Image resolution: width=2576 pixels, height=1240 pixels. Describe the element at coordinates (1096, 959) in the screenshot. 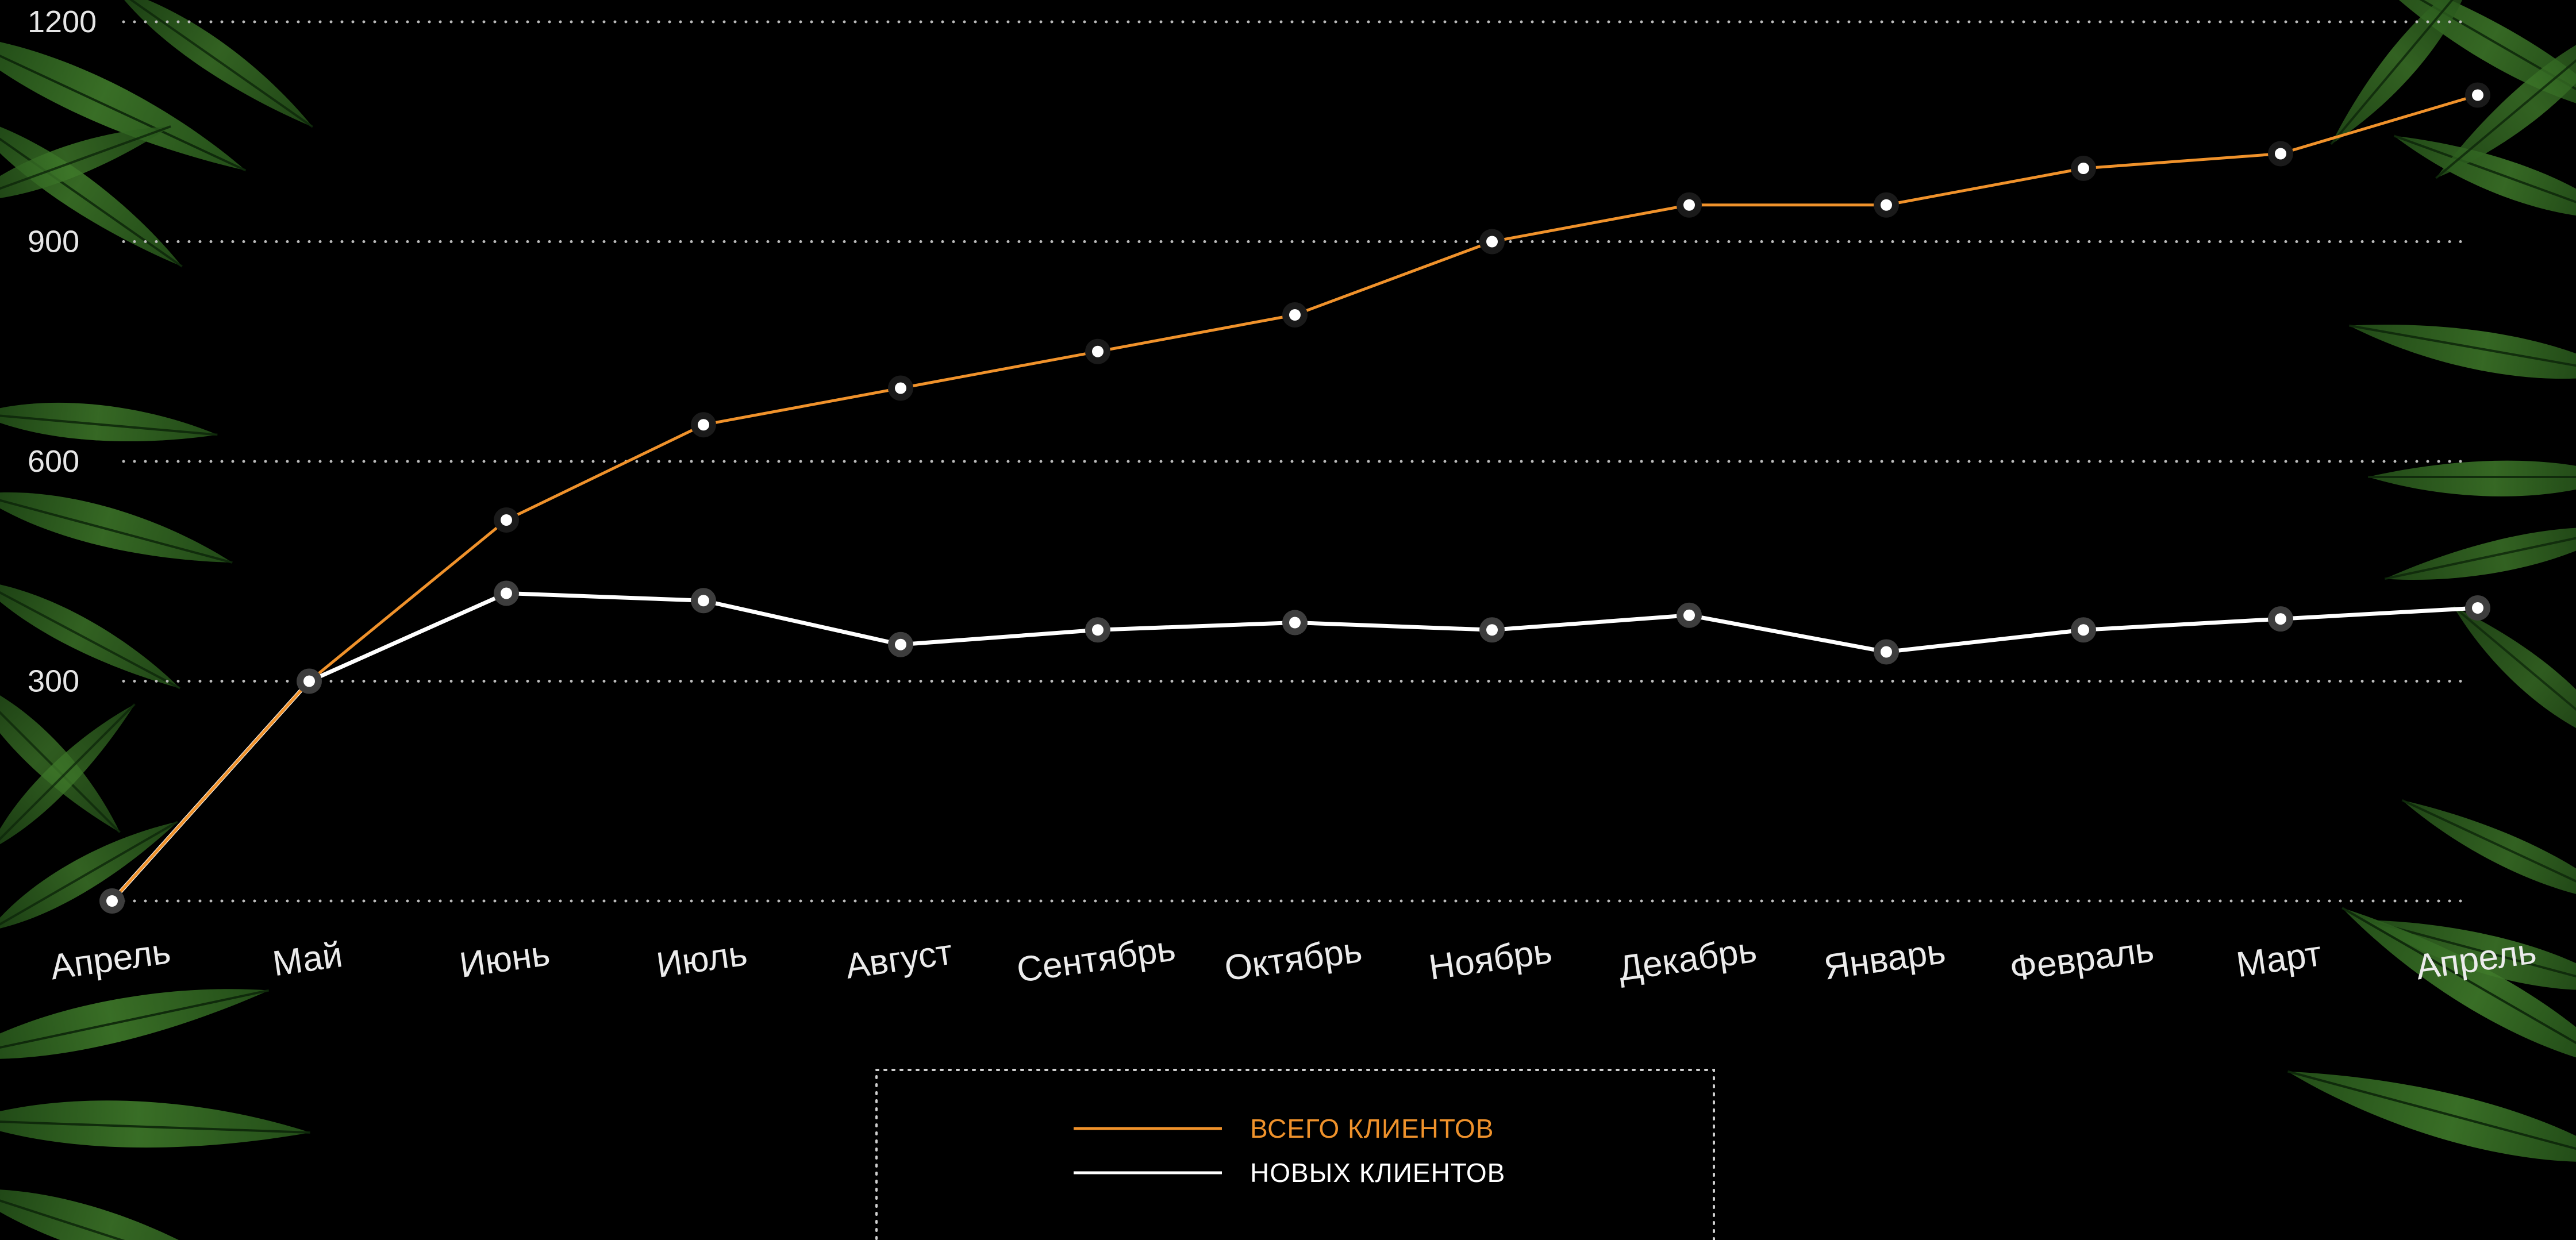

I see `x-tick-label: Сентябрь` at that location.